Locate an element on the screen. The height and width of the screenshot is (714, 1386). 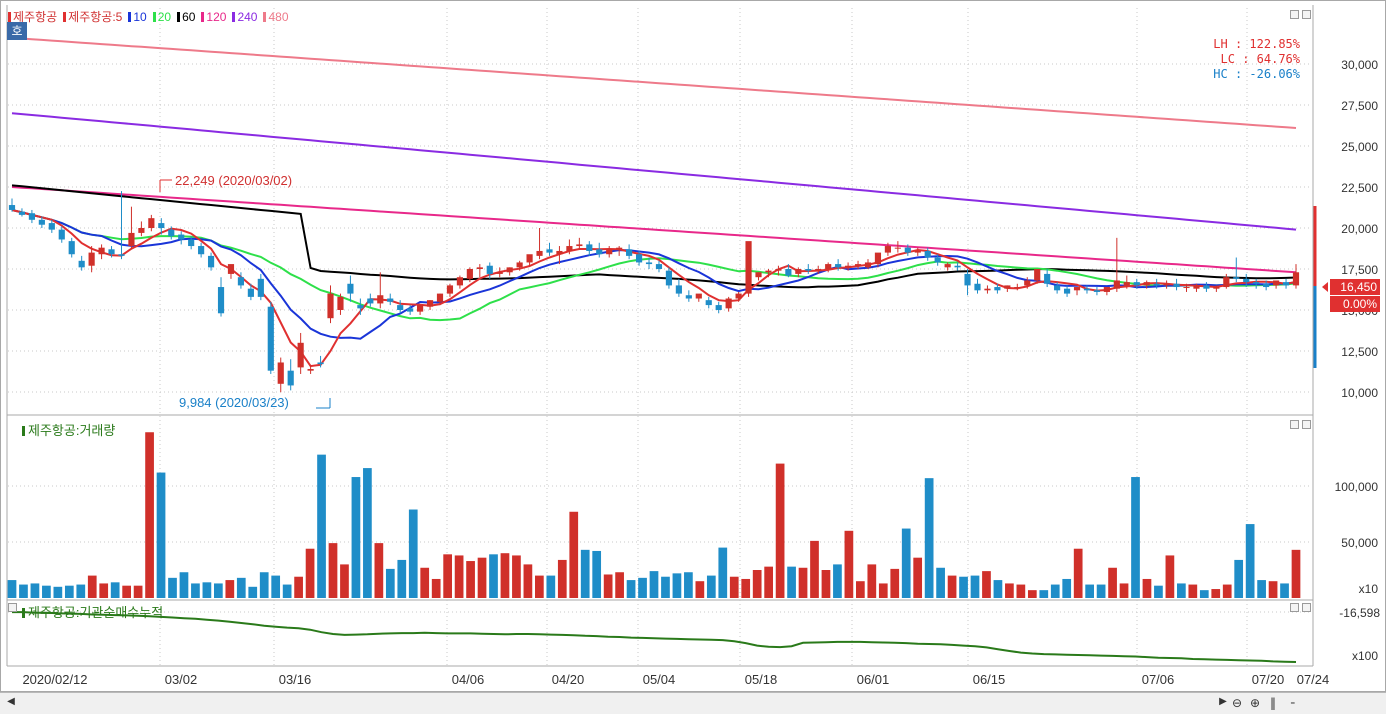
scroll-left-arrow: ◀ is located at coordinates (11, 701).